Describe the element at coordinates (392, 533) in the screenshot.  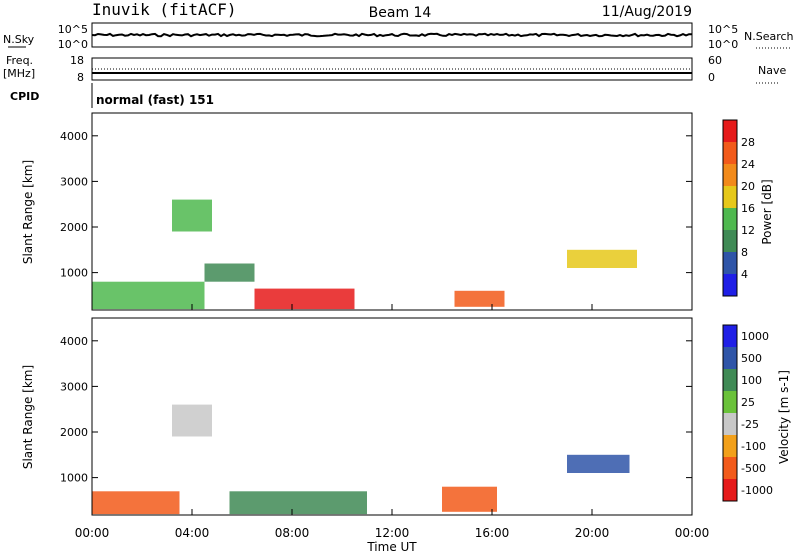
I see `x-tick-label: 12:00` at that location.